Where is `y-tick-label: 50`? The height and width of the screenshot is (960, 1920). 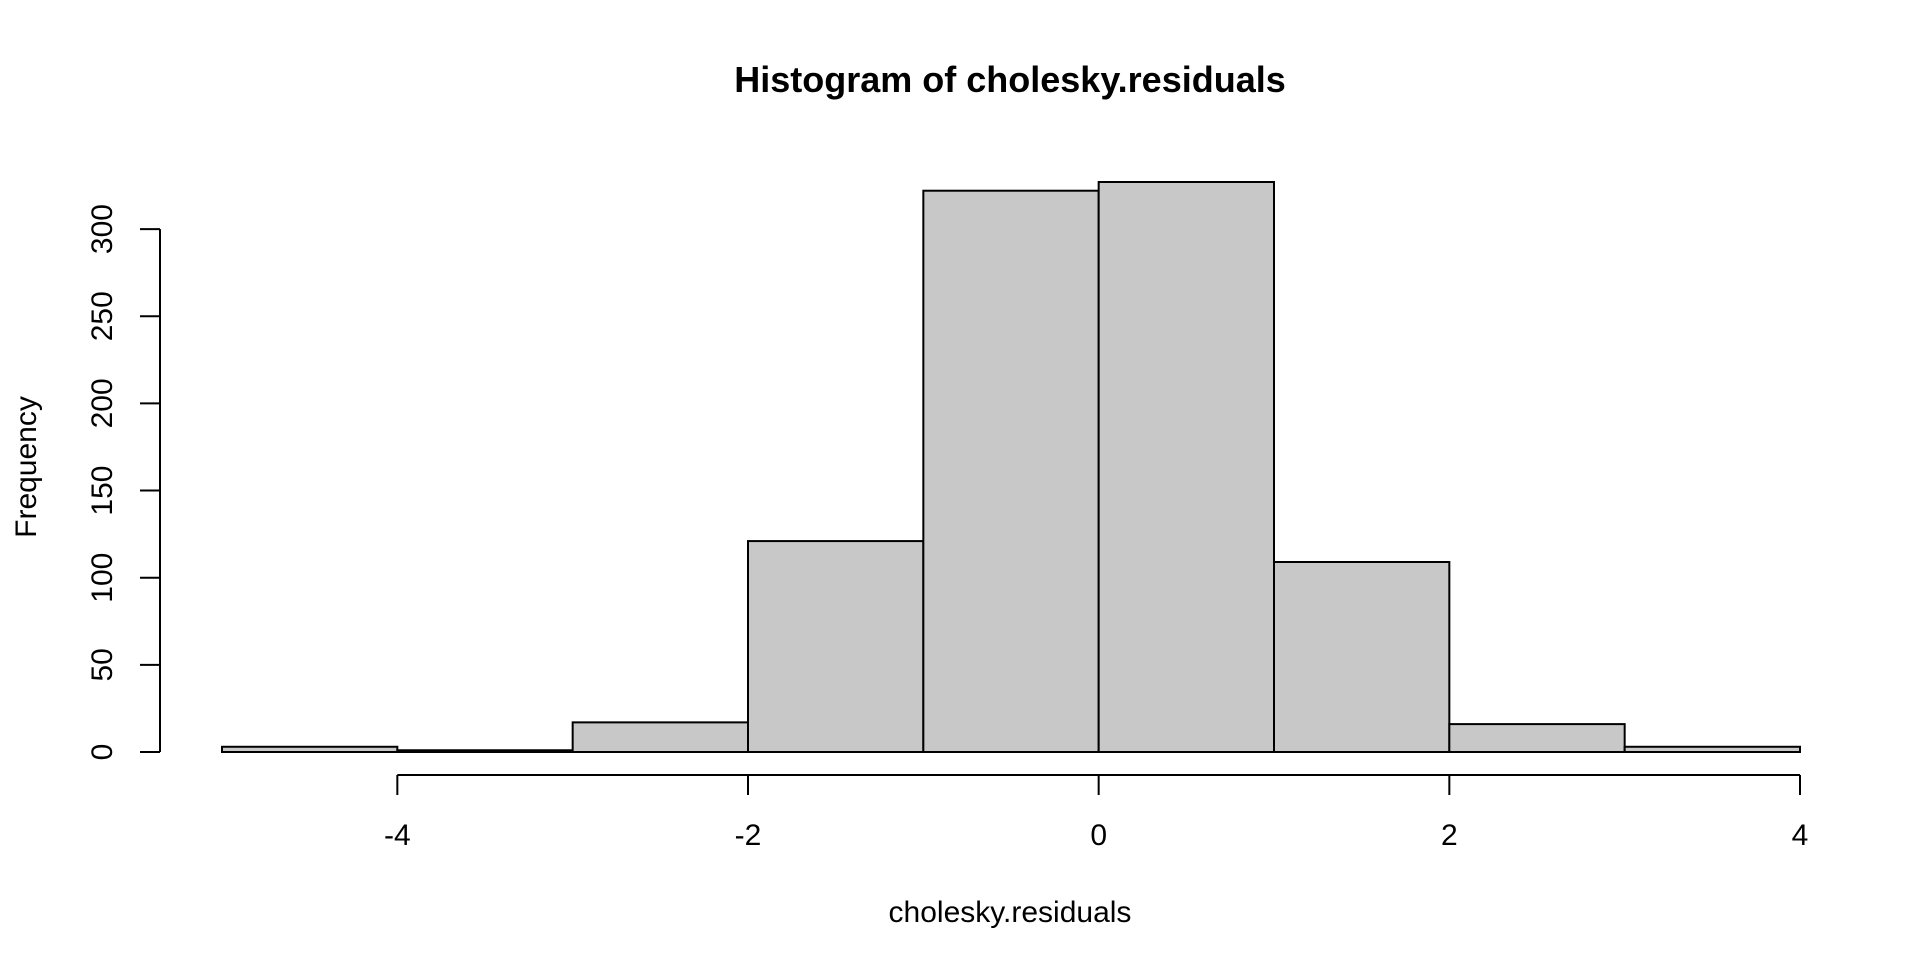
y-tick-label: 50 is located at coordinates (102, 664).